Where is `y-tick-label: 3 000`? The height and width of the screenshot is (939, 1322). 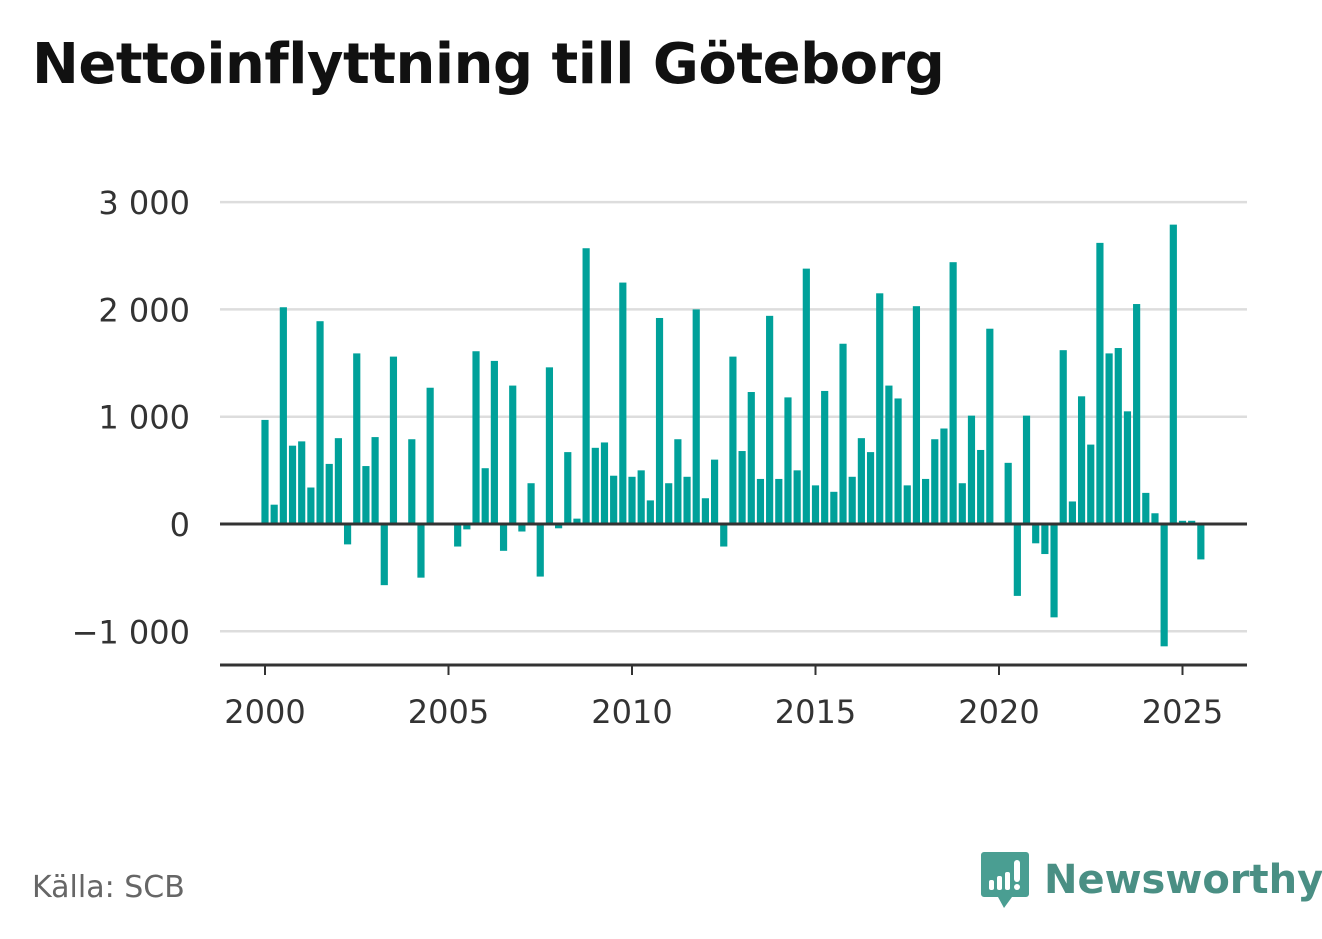 y-tick-label: 3 000 is located at coordinates (144, 203).